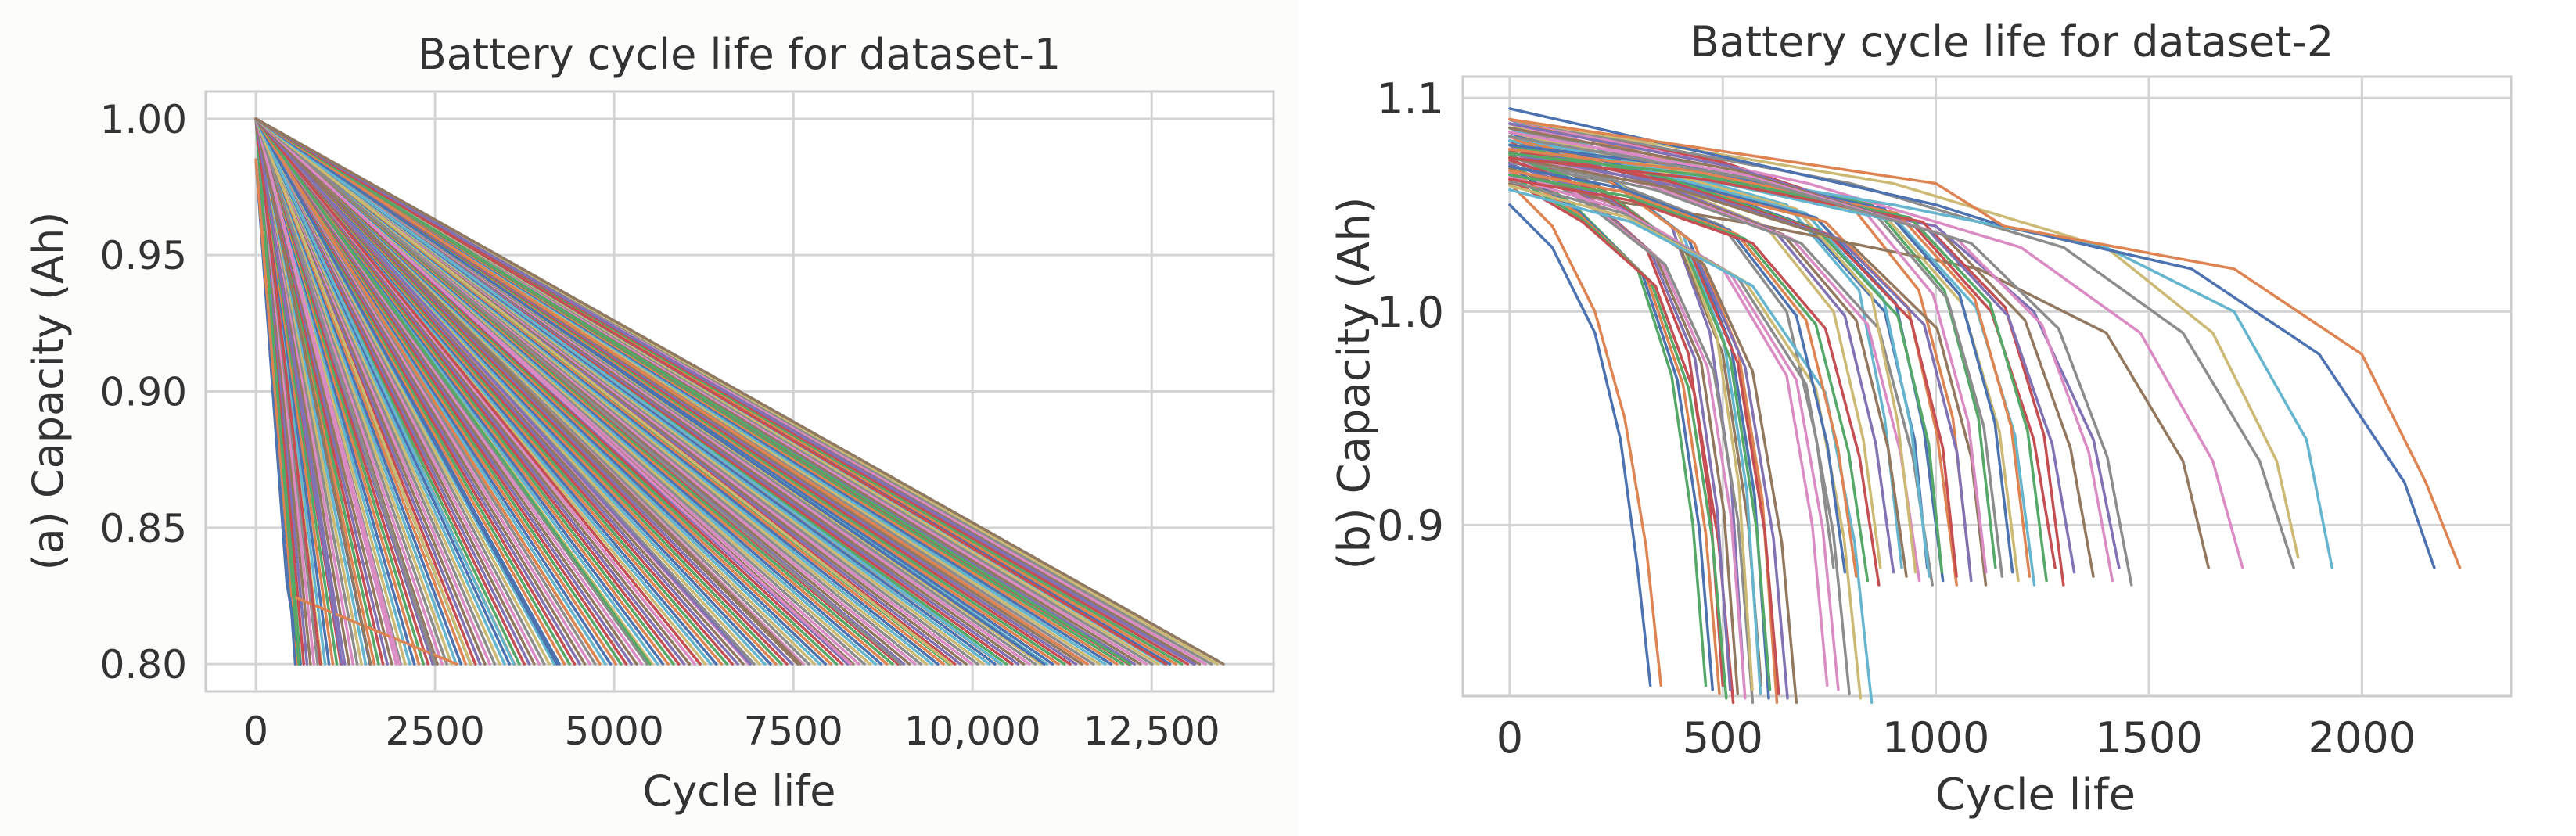 This screenshot has width=2576, height=836. Describe the element at coordinates (1723, 737) in the screenshot. I see `x-tick-label: 500` at that location.